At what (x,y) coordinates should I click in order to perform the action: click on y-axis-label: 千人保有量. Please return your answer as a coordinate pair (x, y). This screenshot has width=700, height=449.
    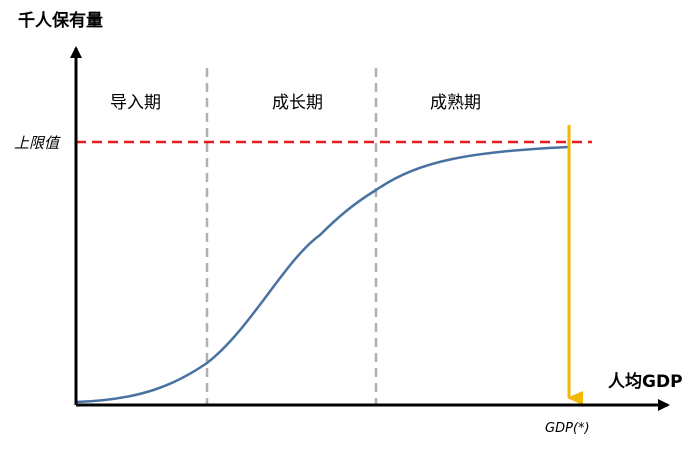
    Looking at the image, I should click on (60, 20).